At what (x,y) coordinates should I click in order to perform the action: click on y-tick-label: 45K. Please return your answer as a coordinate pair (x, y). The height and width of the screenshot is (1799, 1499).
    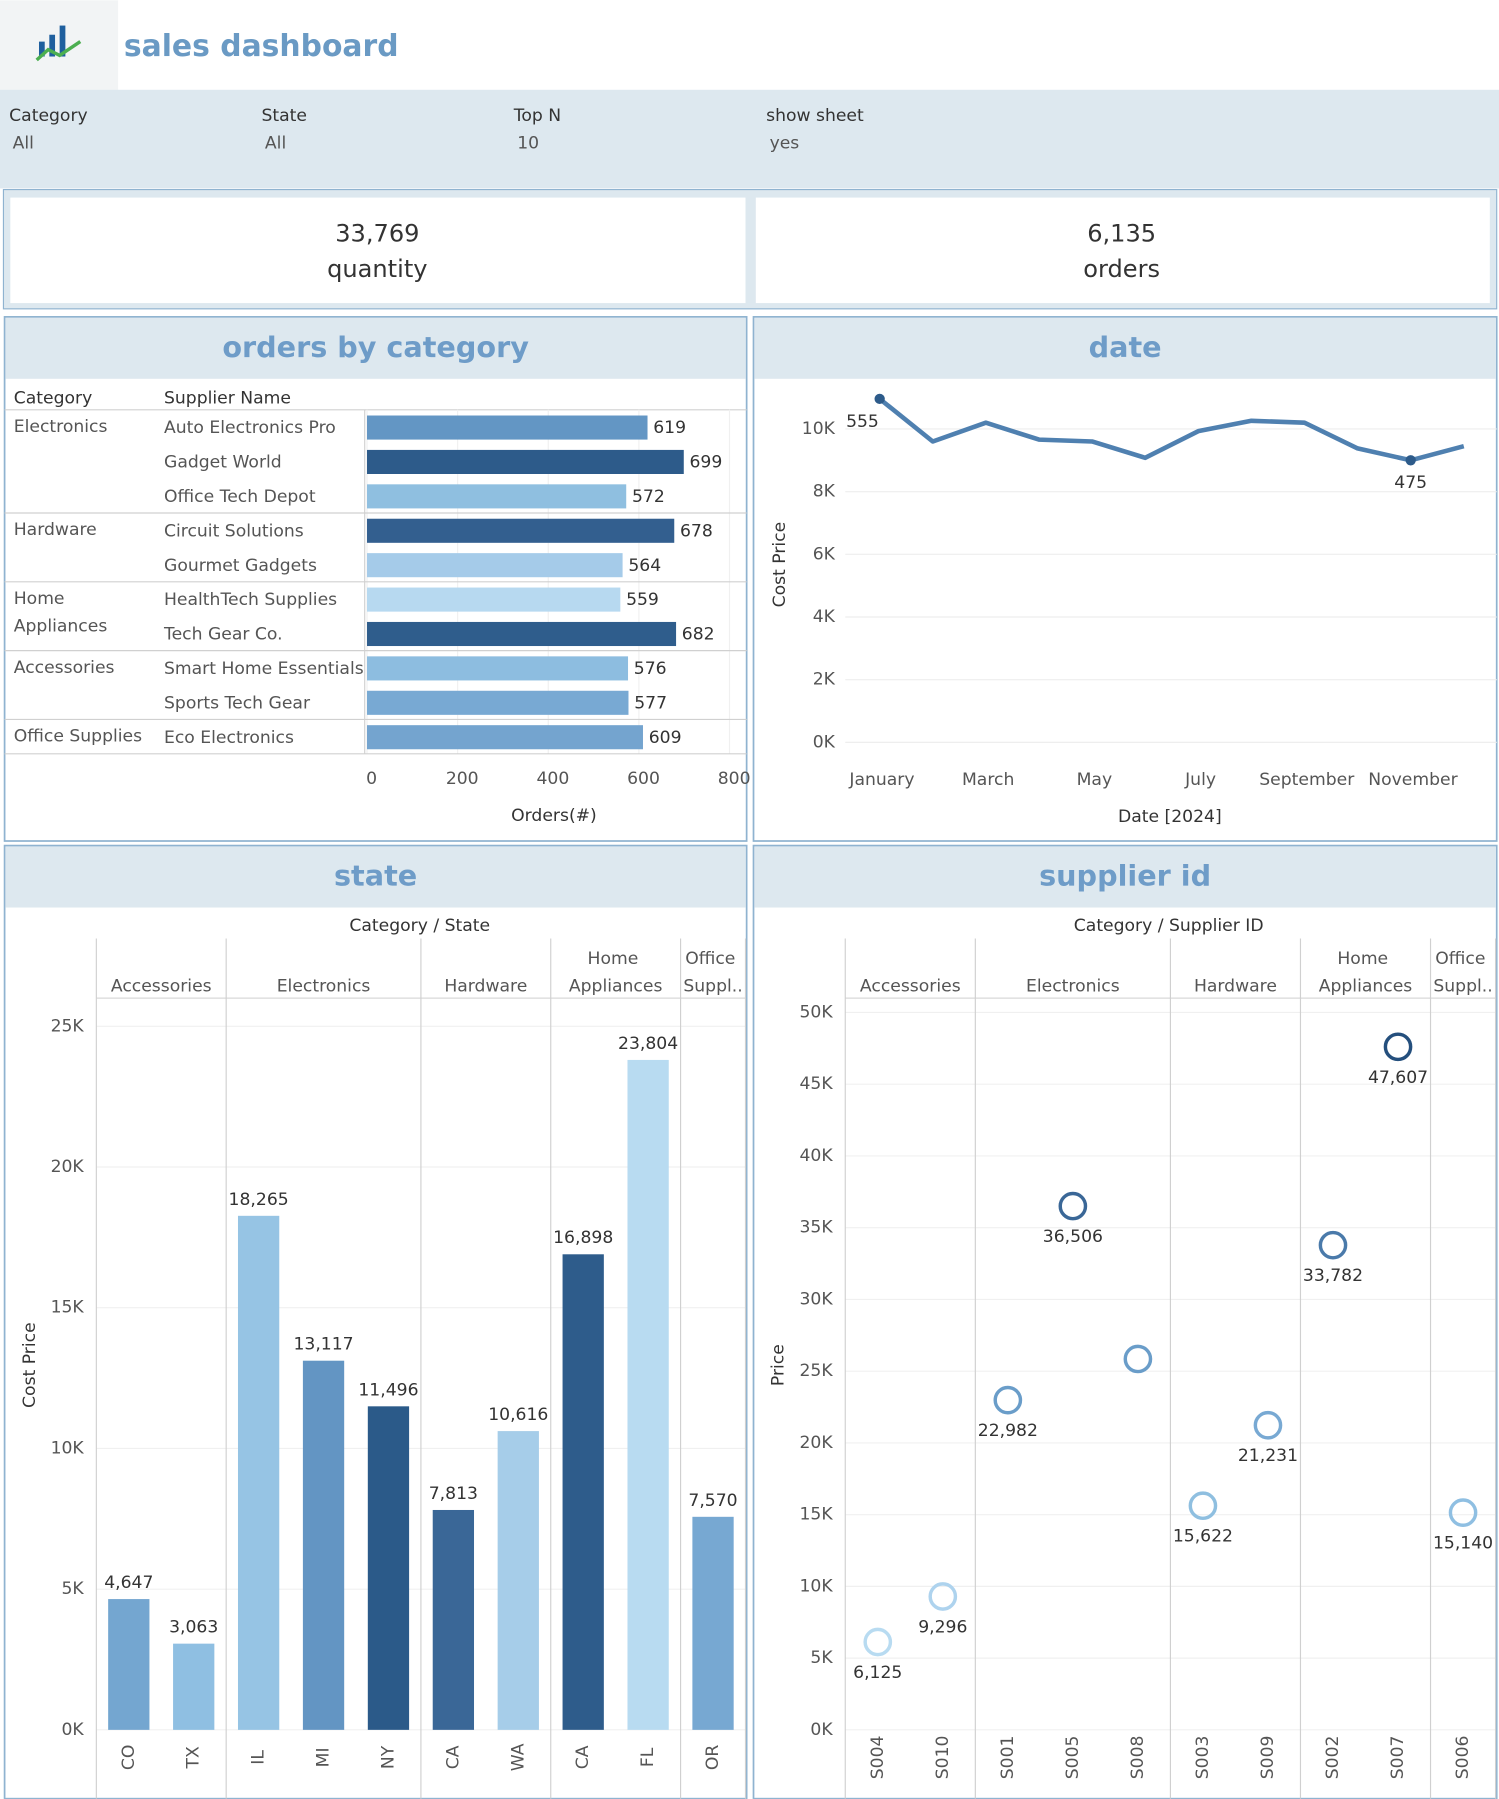
    Looking at the image, I should click on (816, 1084).